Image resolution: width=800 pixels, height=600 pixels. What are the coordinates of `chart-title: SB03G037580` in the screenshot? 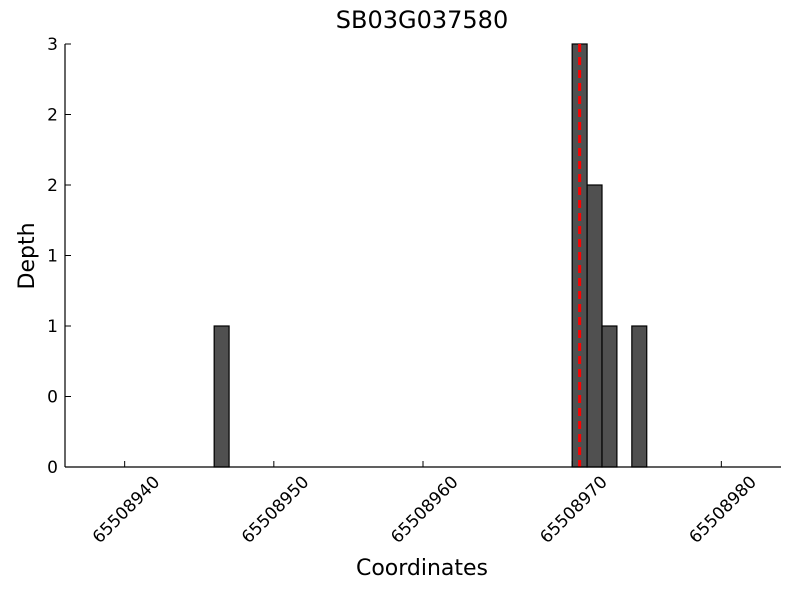 It's located at (422, 20).